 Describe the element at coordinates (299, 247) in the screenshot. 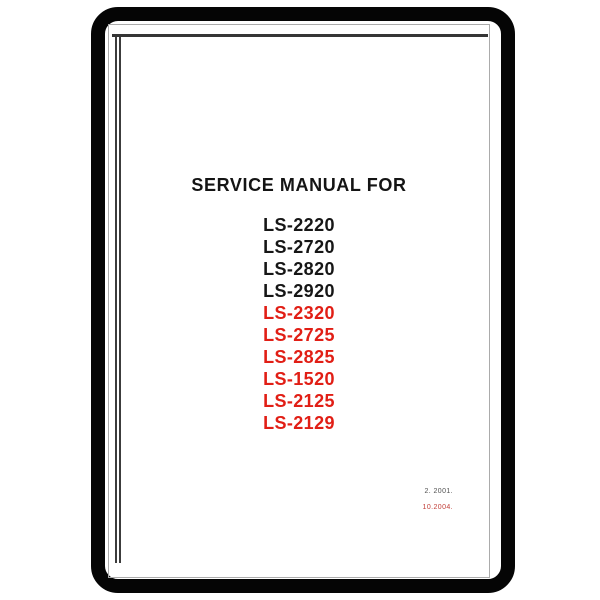

I see `model-number: LS-2720` at that location.